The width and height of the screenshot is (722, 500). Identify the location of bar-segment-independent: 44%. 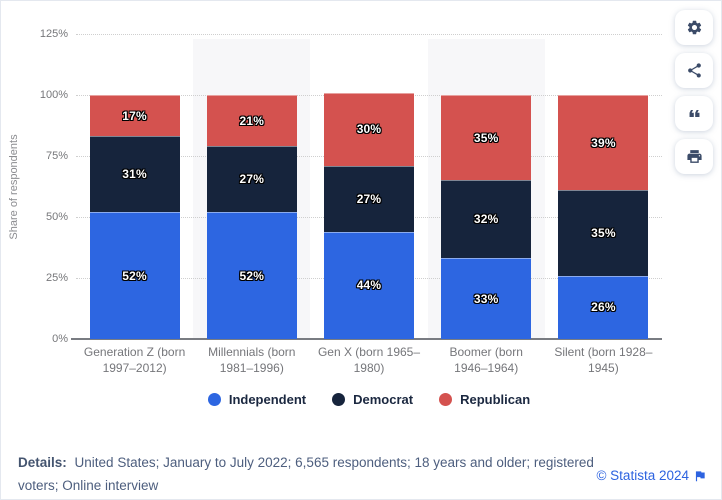
(369, 285).